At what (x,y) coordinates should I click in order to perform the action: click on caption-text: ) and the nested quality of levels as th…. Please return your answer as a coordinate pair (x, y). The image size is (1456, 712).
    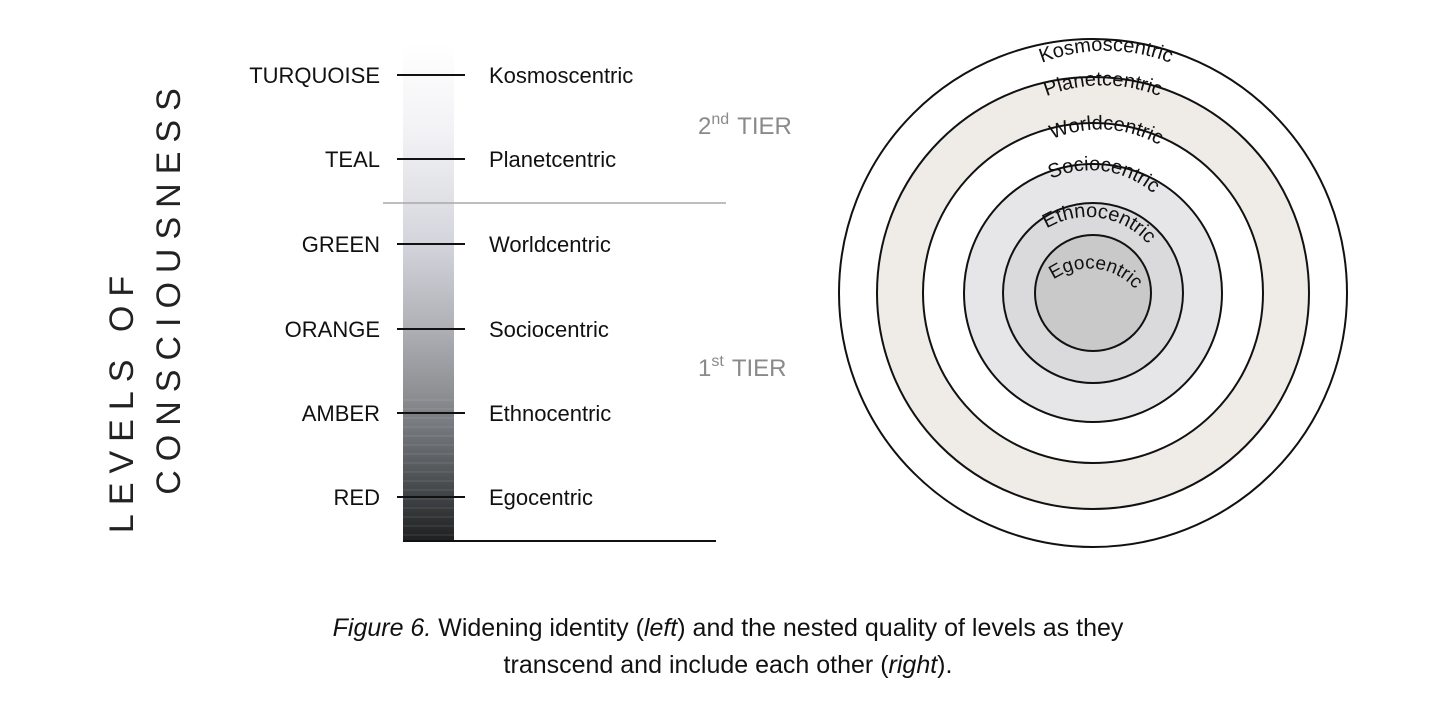
    Looking at the image, I should click on (900, 628).